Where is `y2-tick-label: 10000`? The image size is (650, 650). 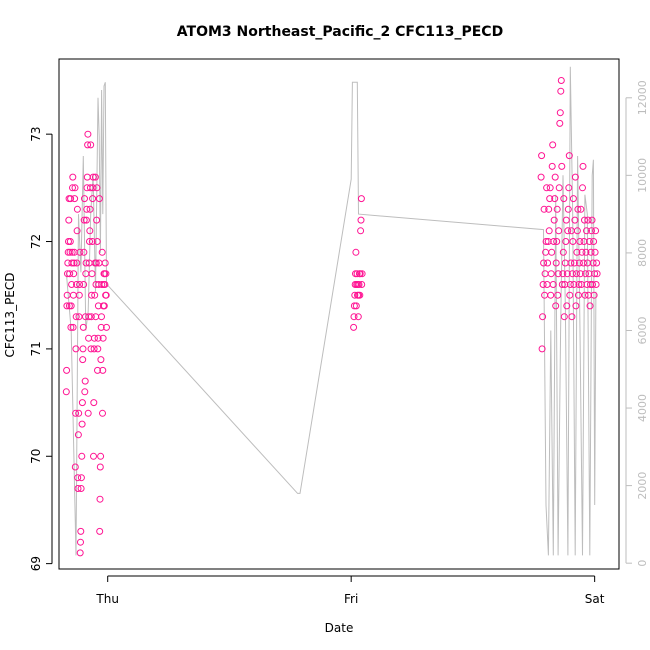 y2-tick-label: 10000 is located at coordinates (642, 175).